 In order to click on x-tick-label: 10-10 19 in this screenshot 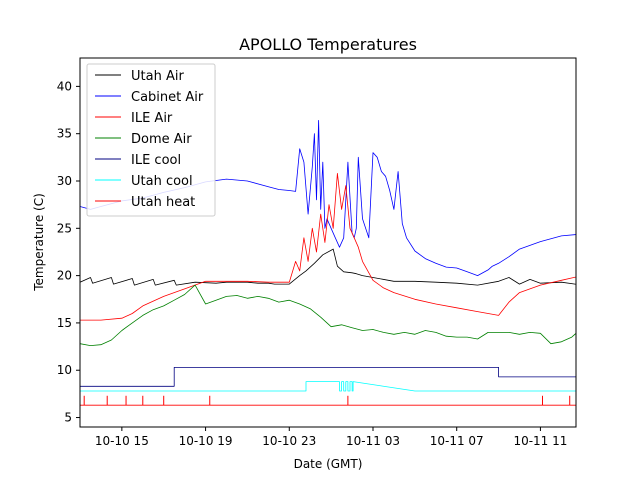, I will do `click(206, 441)`.